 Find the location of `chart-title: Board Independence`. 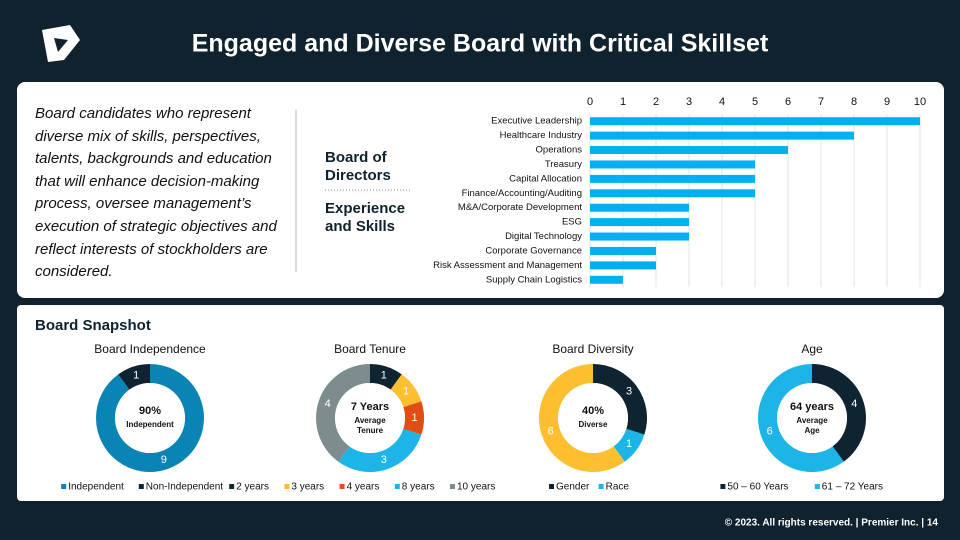

chart-title: Board Independence is located at coordinates (150, 349).